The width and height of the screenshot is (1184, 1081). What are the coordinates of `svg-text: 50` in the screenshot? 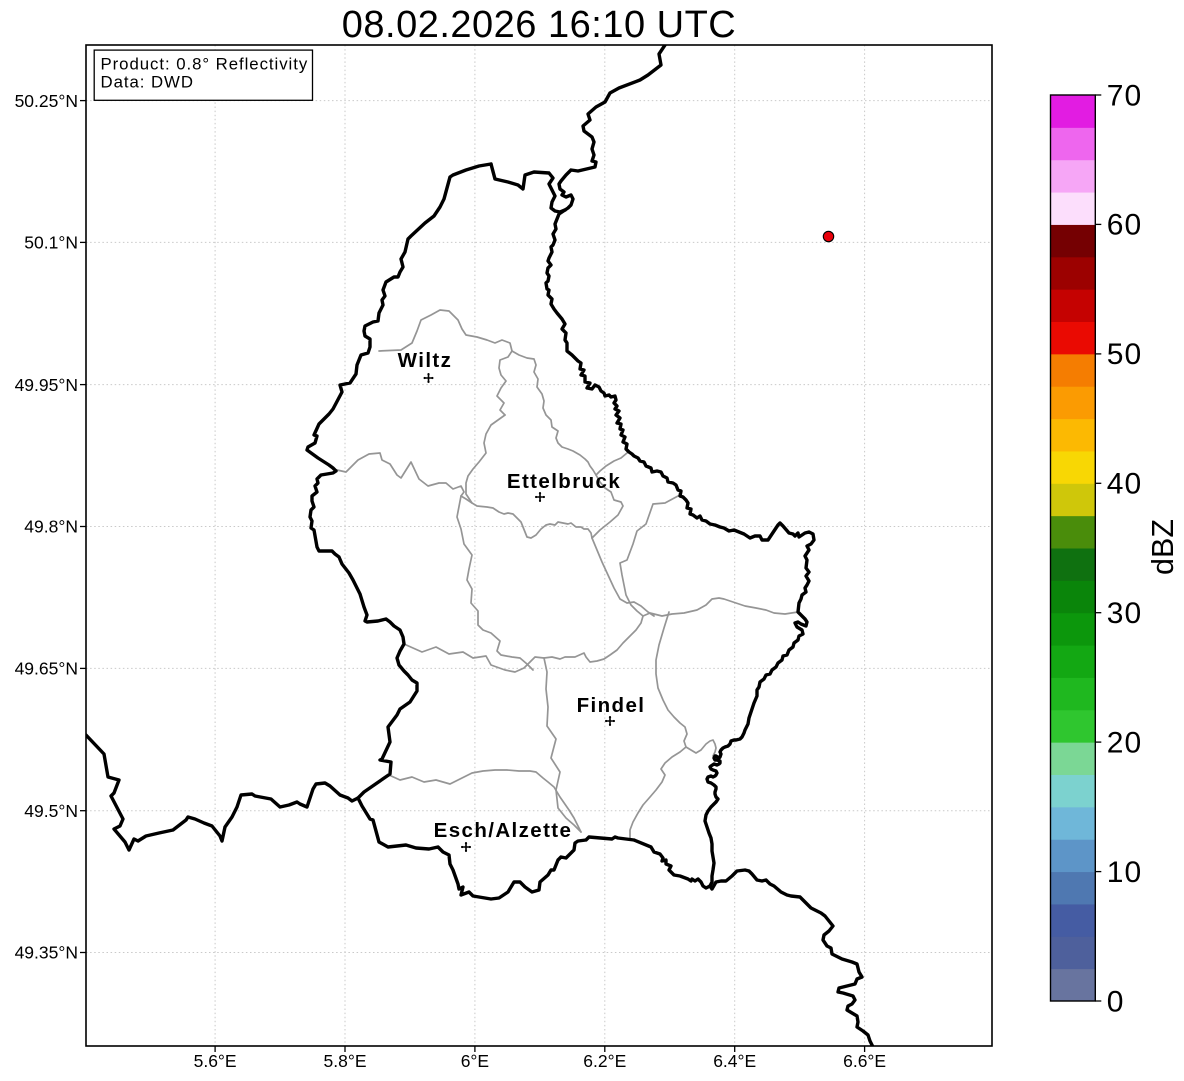 It's located at (1124, 354).